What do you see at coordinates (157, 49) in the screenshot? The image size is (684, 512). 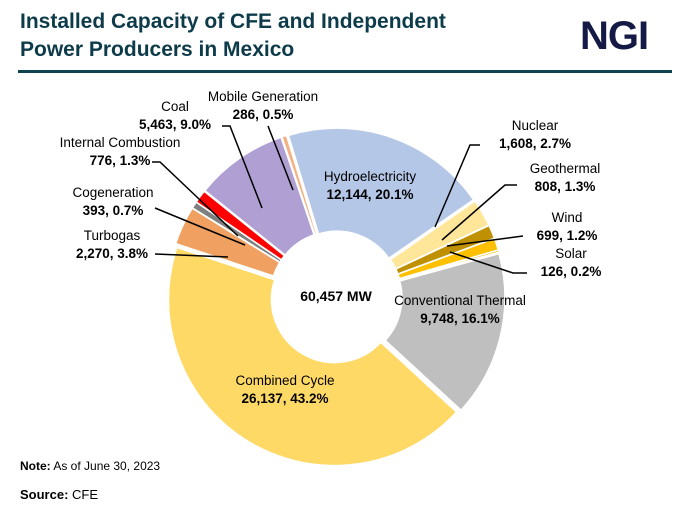 I see `title-line-2: Power Producers in Mexico` at bounding box center [157, 49].